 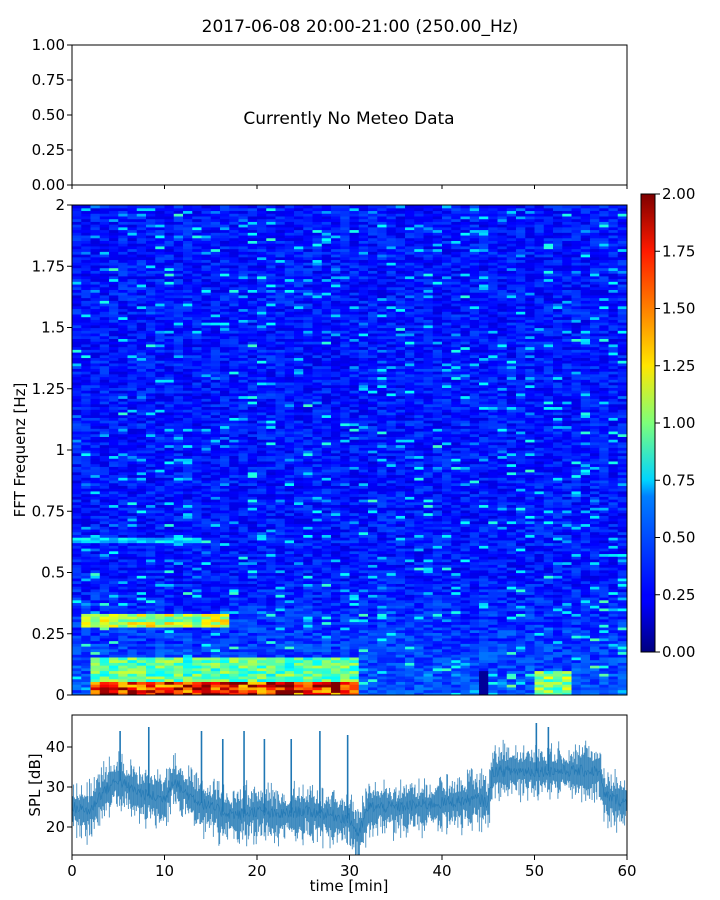 What do you see at coordinates (52, 115) in the screenshot?
I see `meteo-y-ticks: 0.000.250.500.751.00` at bounding box center [52, 115].